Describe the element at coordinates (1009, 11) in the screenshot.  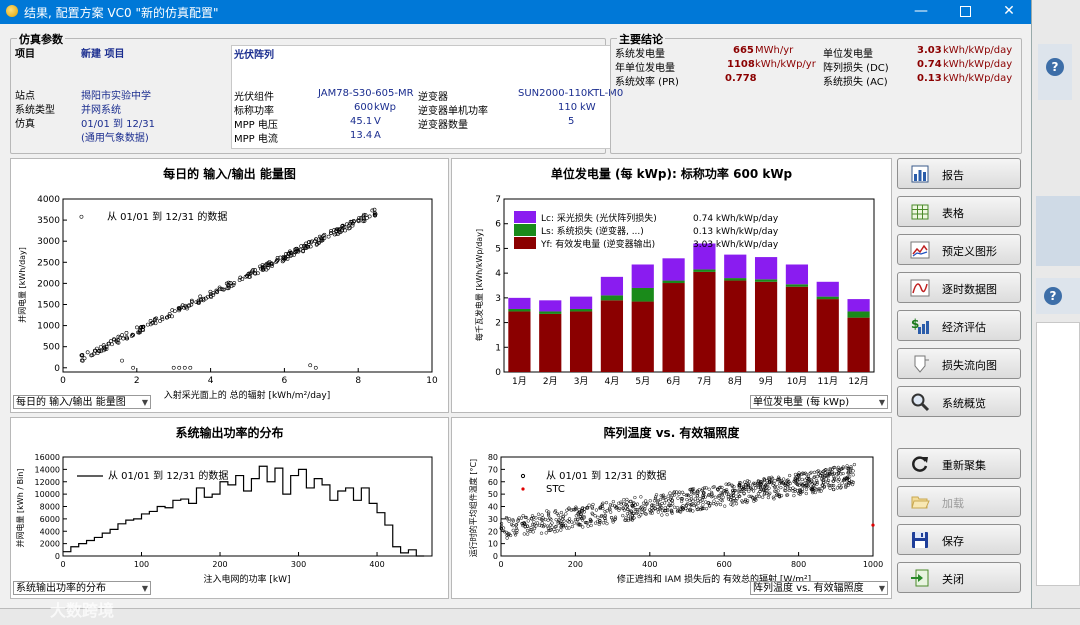
I see `close-window-button: ✕` at that location.